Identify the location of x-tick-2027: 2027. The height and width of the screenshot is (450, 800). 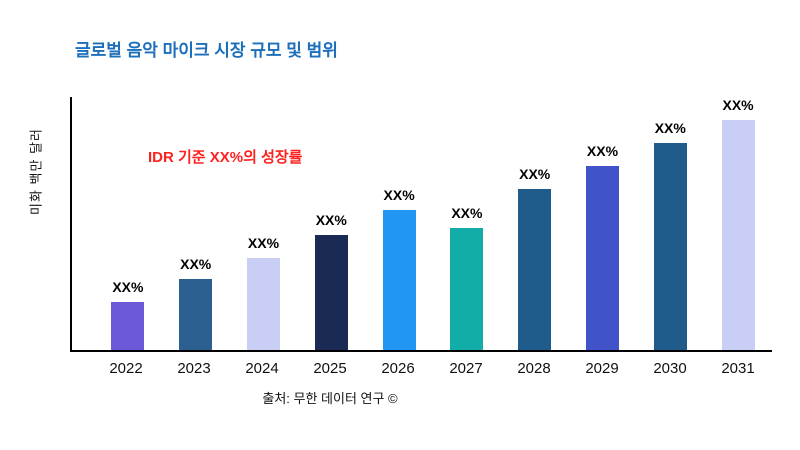
(466, 368).